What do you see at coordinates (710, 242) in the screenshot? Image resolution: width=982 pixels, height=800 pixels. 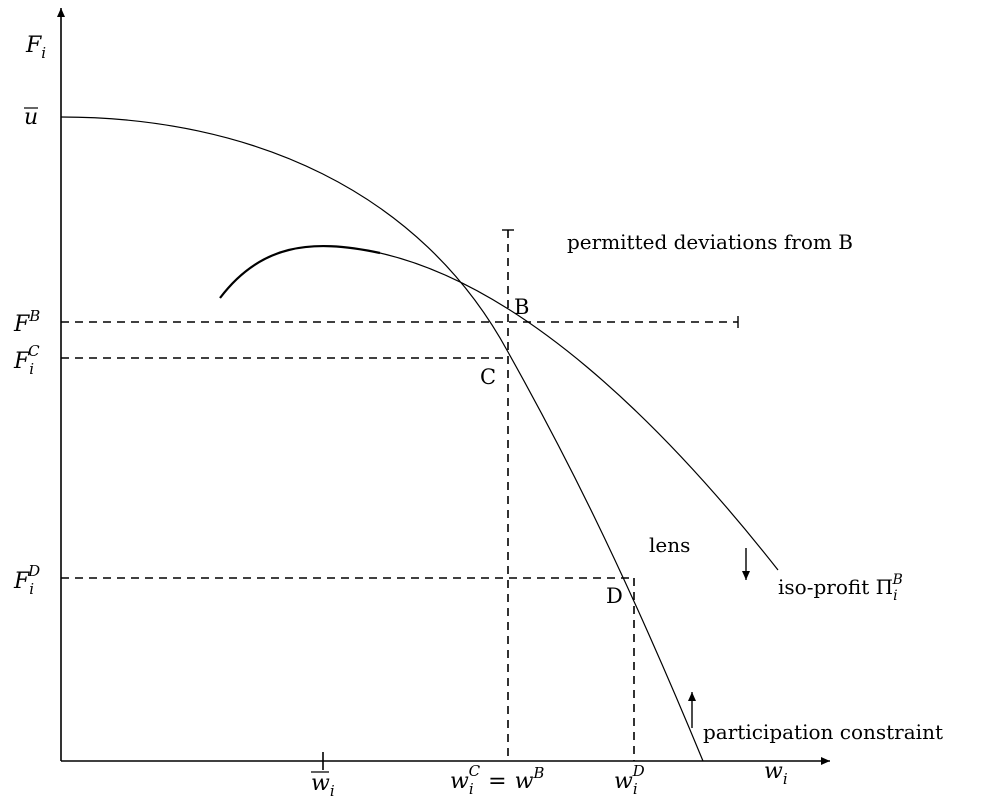 I see `permitted-deviations-label: permitted deviations from B` at bounding box center [710, 242].